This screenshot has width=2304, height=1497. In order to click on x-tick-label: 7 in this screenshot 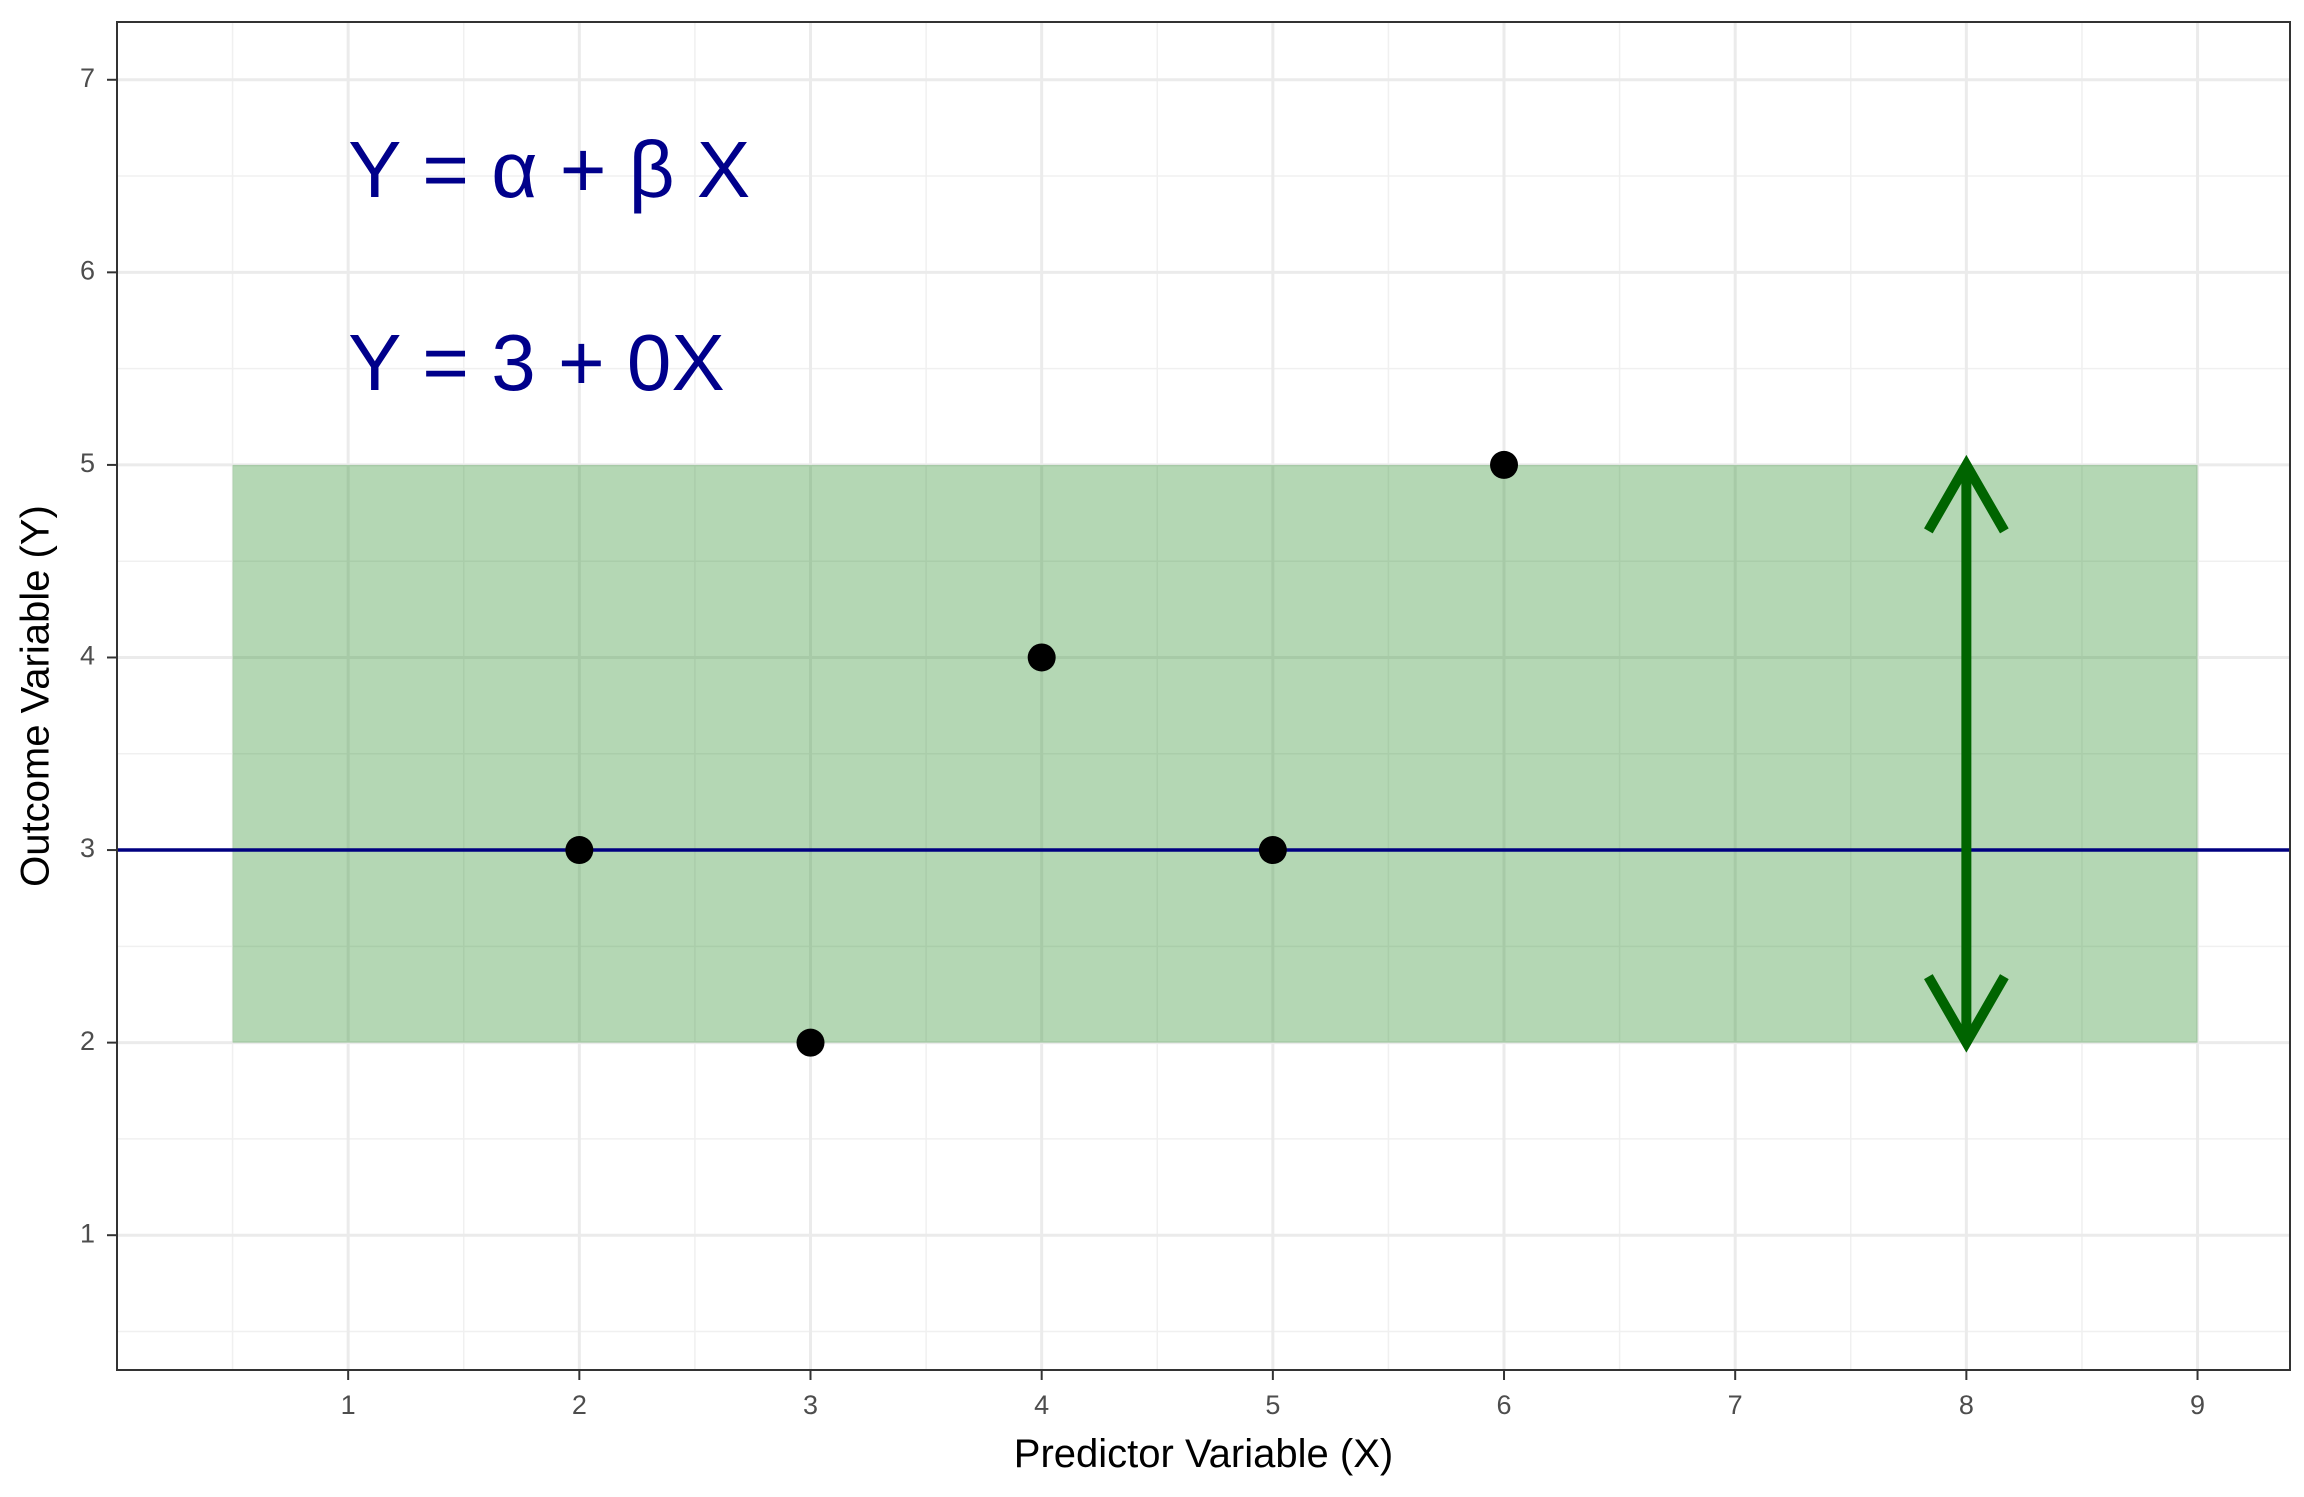, I will do `click(1735, 1405)`.